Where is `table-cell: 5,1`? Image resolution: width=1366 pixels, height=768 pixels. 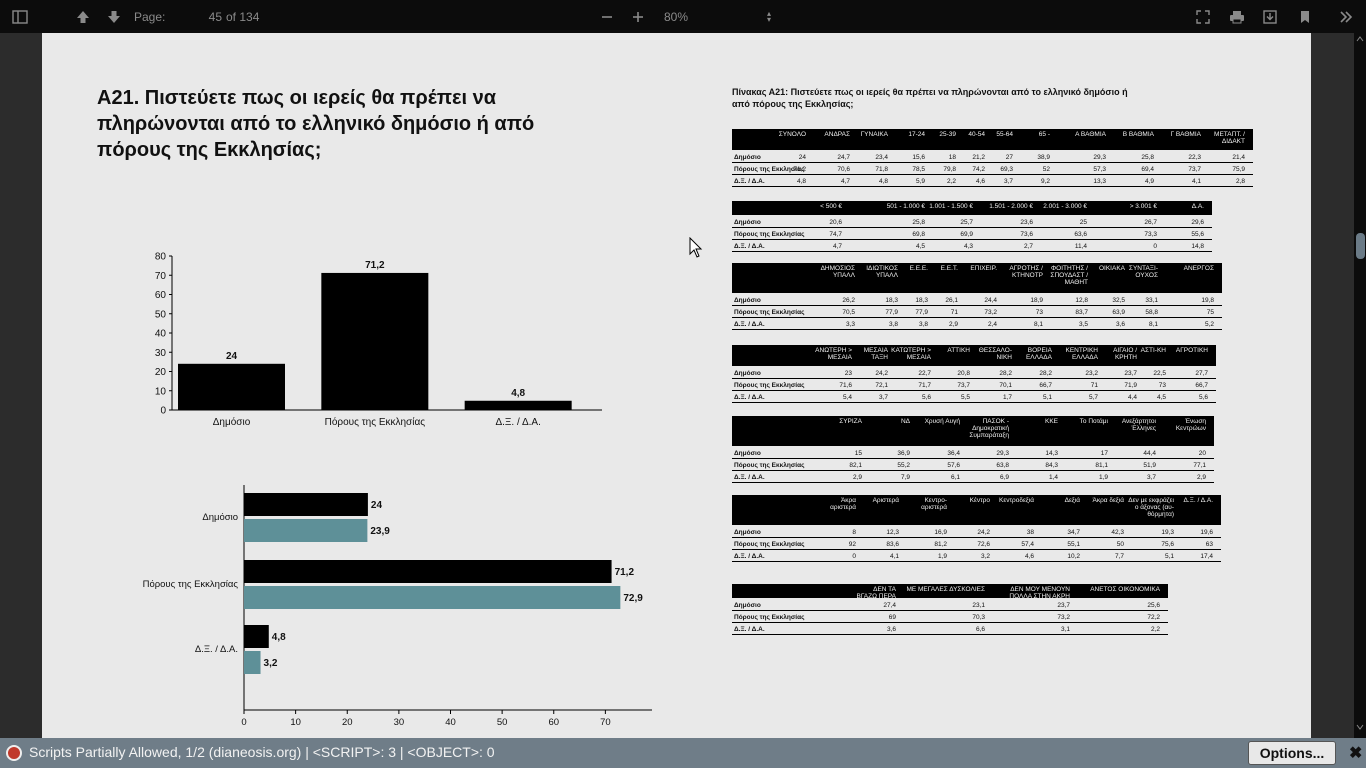 table-cell: 5,1 is located at coordinates (1169, 556).